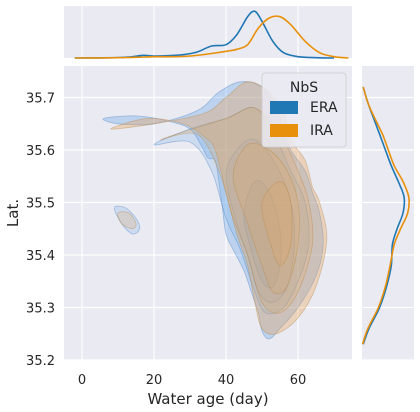  What do you see at coordinates (40, 361) in the screenshot?
I see `y-tick-label: 35.2` at bounding box center [40, 361].